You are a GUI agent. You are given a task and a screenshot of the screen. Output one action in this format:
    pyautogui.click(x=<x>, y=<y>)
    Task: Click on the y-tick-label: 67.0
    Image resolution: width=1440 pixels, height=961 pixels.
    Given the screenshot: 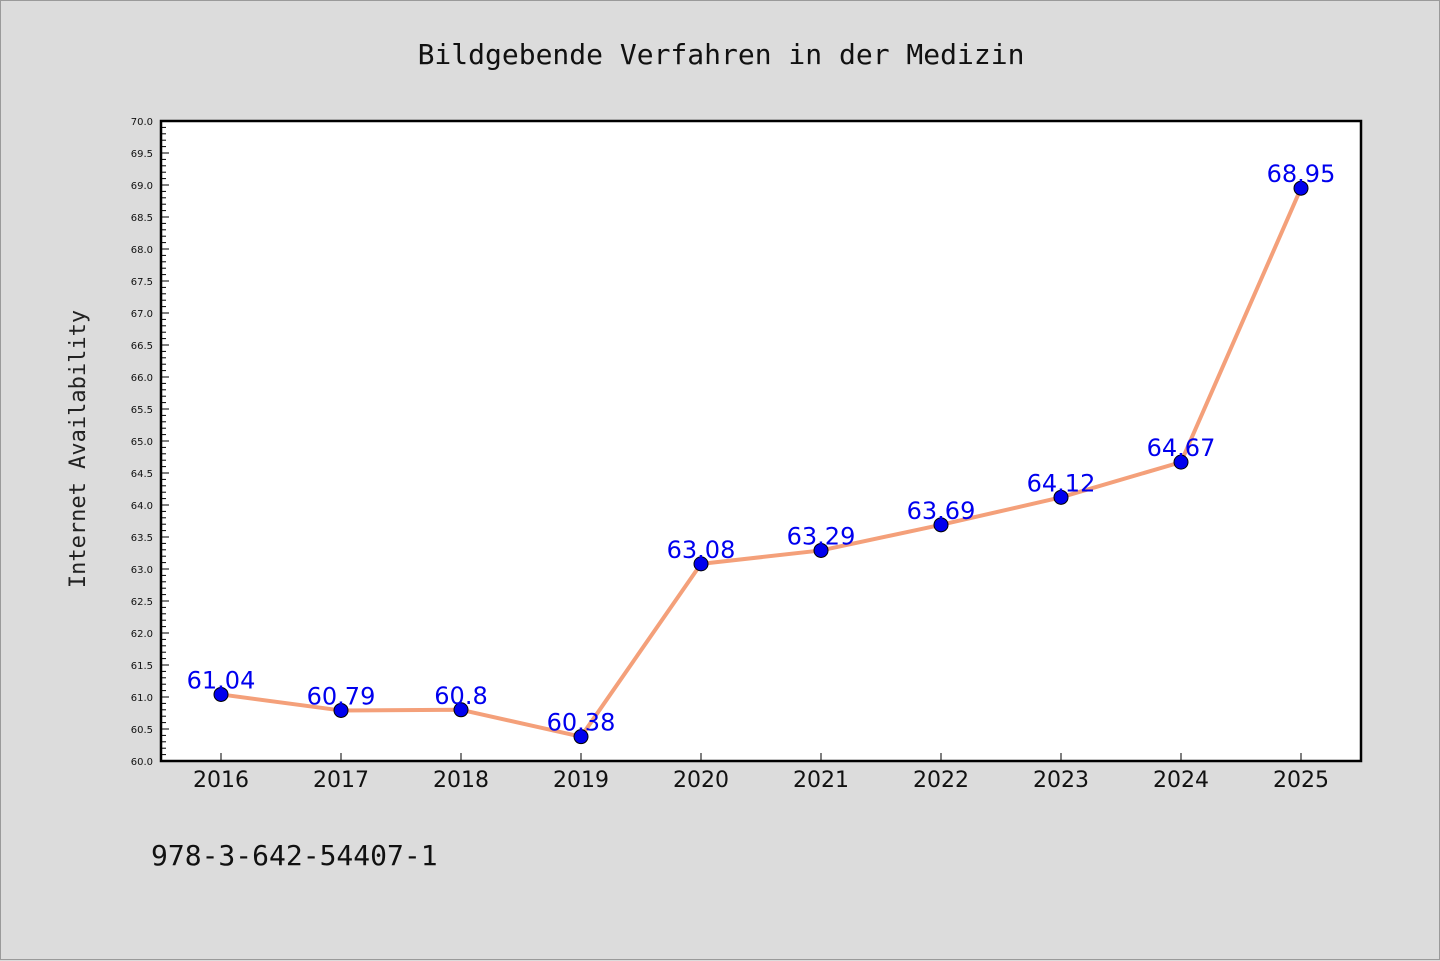 What is the action you would take?
    pyautogui.click(x=142, y=314)
    